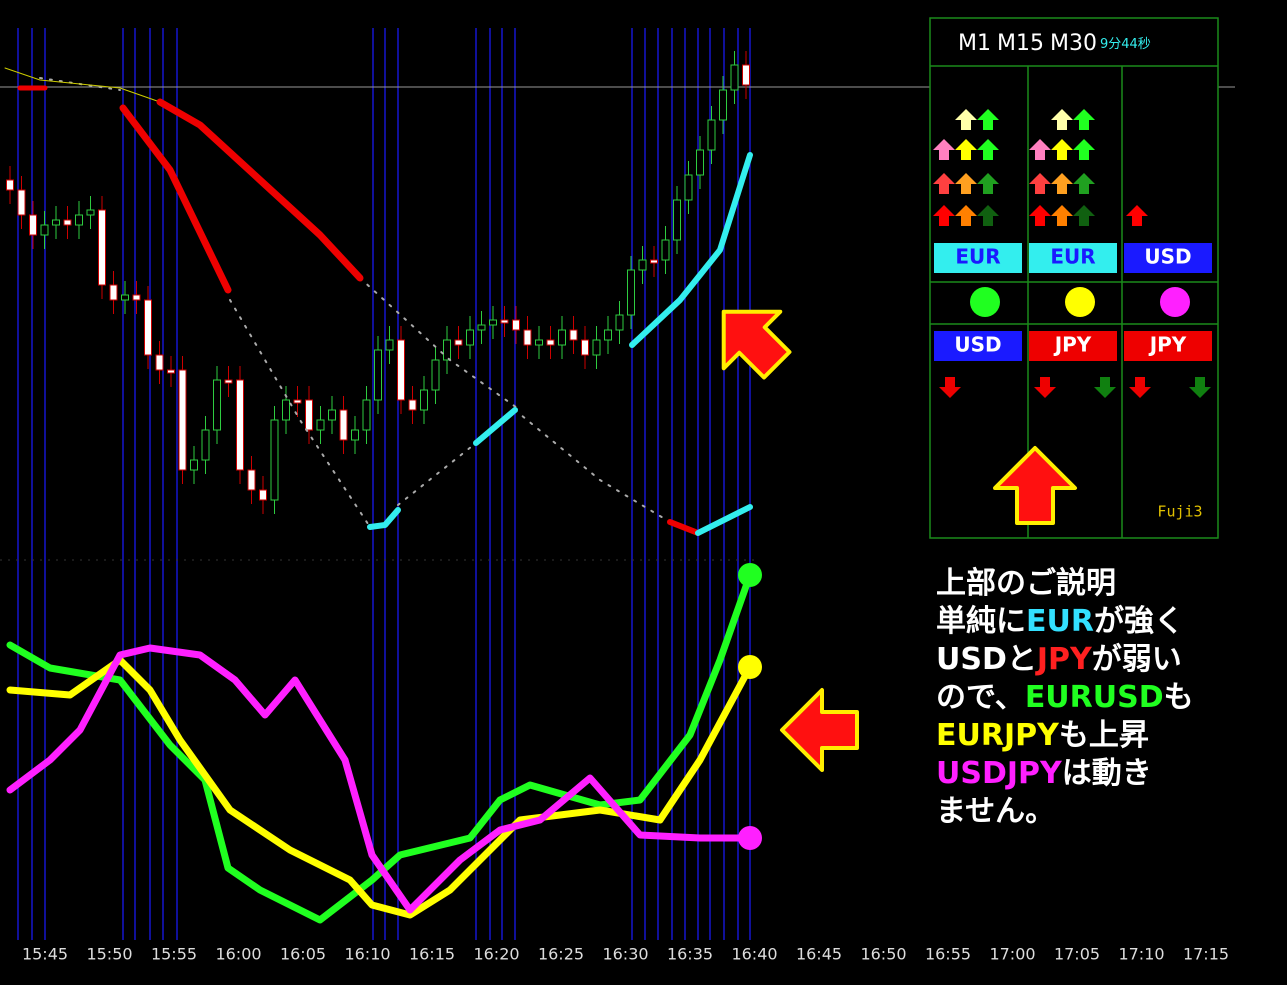 This screenshot has height=985, width=1287. I want to click on time-label: 16:00, so click(238, 954).